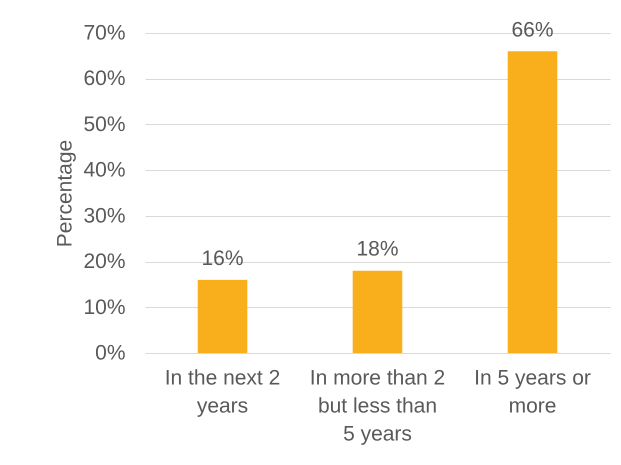 This screenshot has width=621, height=465. Describe the element at coordinates (104, 262) in the screenshot. I see `y-tick-label: 20%` at that location.